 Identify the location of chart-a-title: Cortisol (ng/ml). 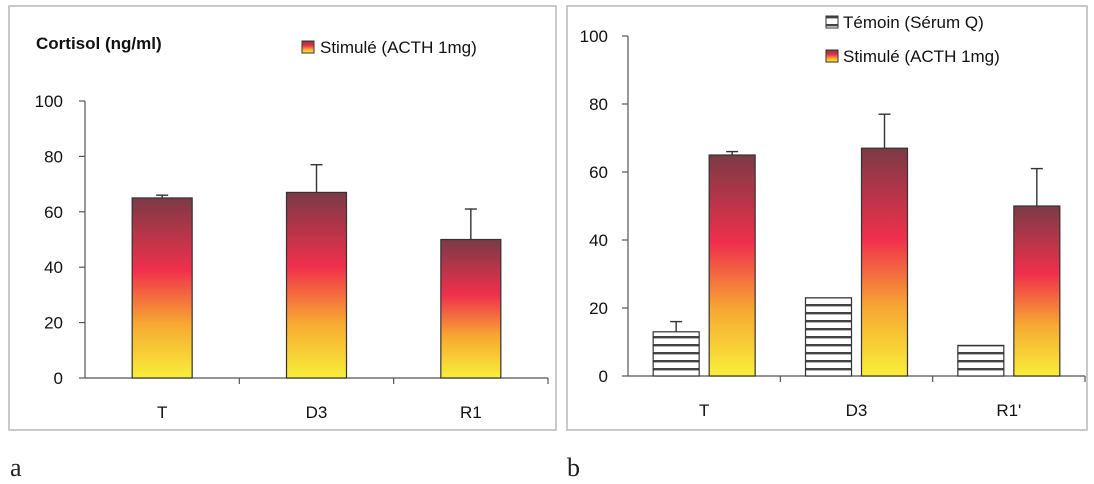
(99, 43).